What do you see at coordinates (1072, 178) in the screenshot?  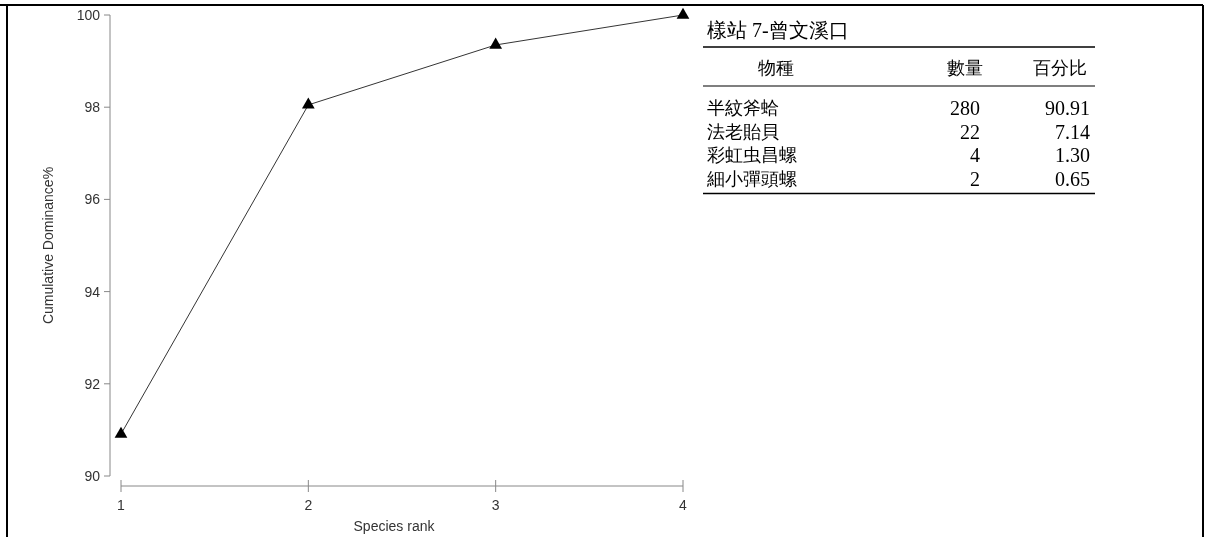 I see `data-label: 0.65` at bounding box center [1072, 178].